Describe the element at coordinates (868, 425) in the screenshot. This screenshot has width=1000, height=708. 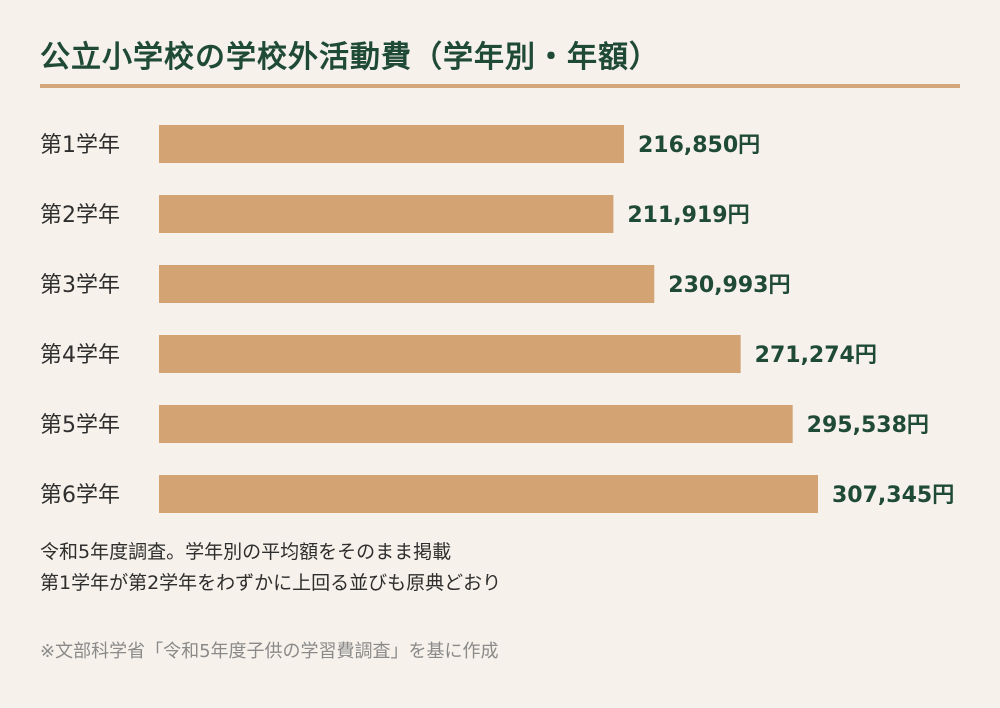
I see `value-label: 295,538円` at that location.